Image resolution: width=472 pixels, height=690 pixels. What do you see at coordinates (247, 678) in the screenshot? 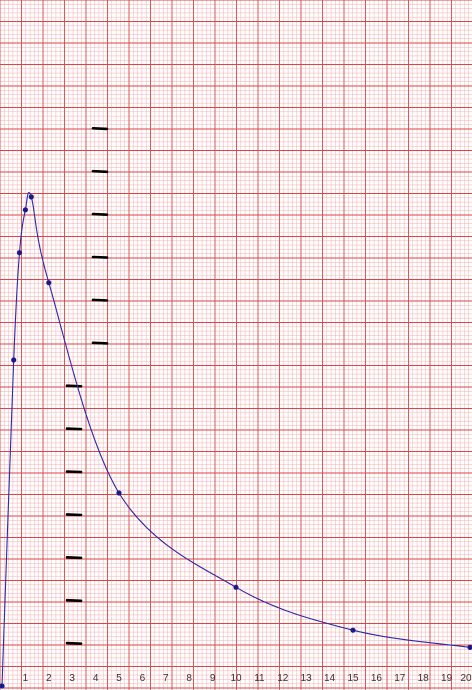
I see `x-tick-labels: 1 2 3 4 5 6 7 8 9 10 11 12 13 14 15 16 17 18 19 20` at bounding box center [247, 678].